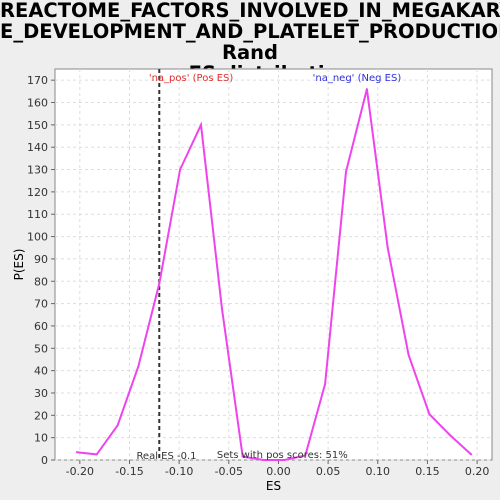 Image resolution: width=500 pixels, height=500 pixels. What do you see at coordinates (19, 265) in the screenshot?
I see `y-axis-label: P(ES)` at bounding box center [19, 265].